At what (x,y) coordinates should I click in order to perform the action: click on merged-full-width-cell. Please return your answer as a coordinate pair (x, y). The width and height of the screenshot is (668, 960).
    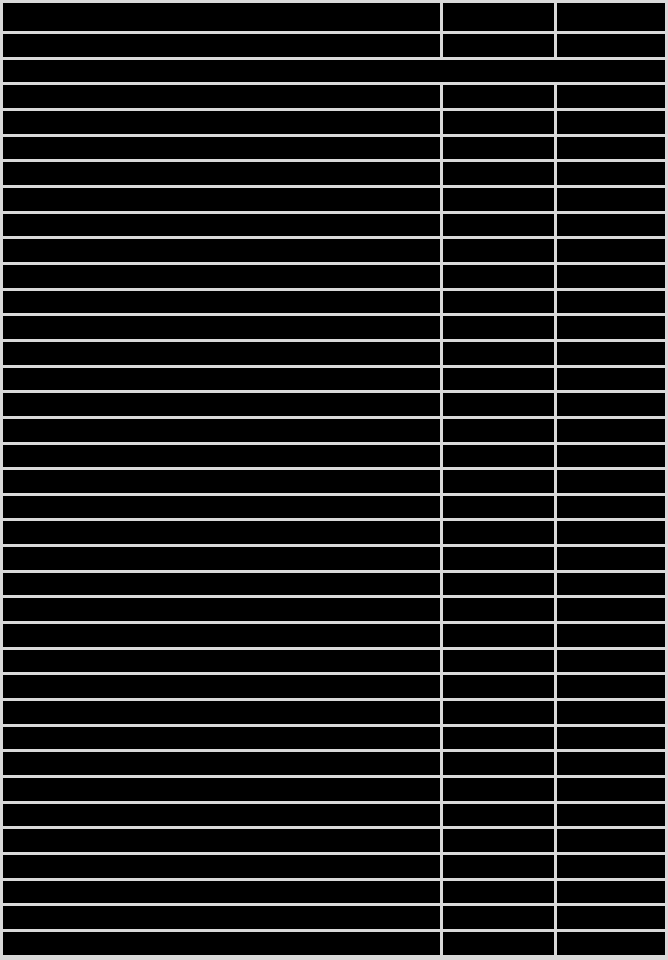
    Looking at the image, I should click on (334, 71).